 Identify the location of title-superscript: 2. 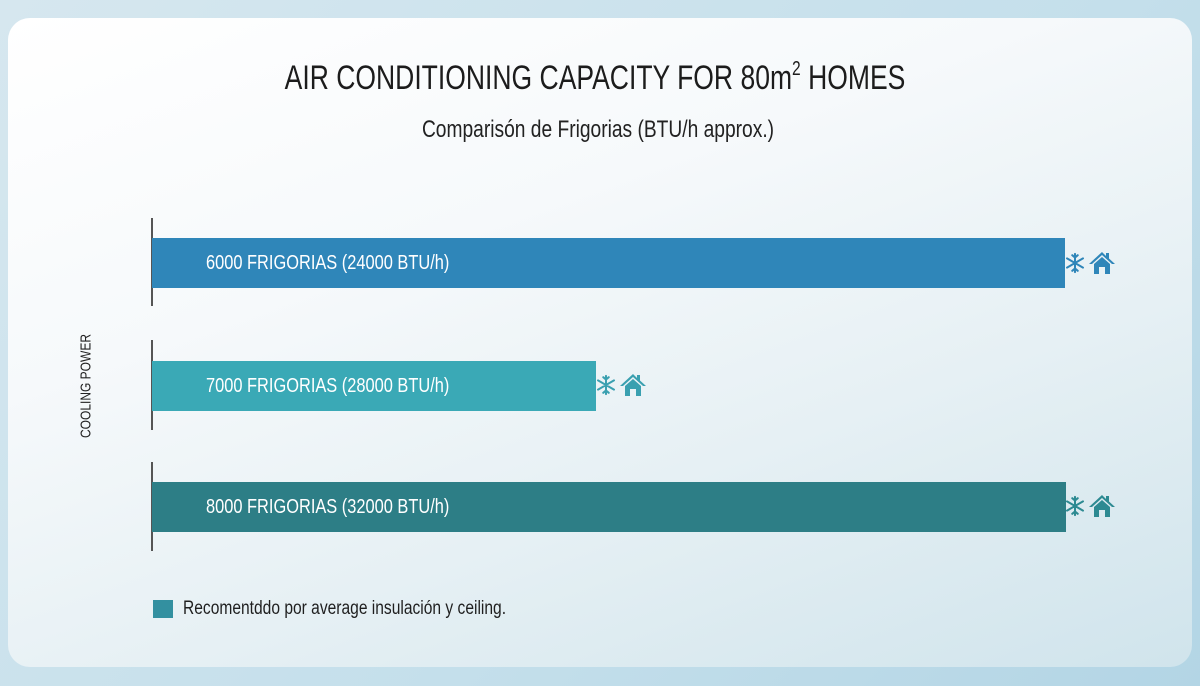
(796, 69).